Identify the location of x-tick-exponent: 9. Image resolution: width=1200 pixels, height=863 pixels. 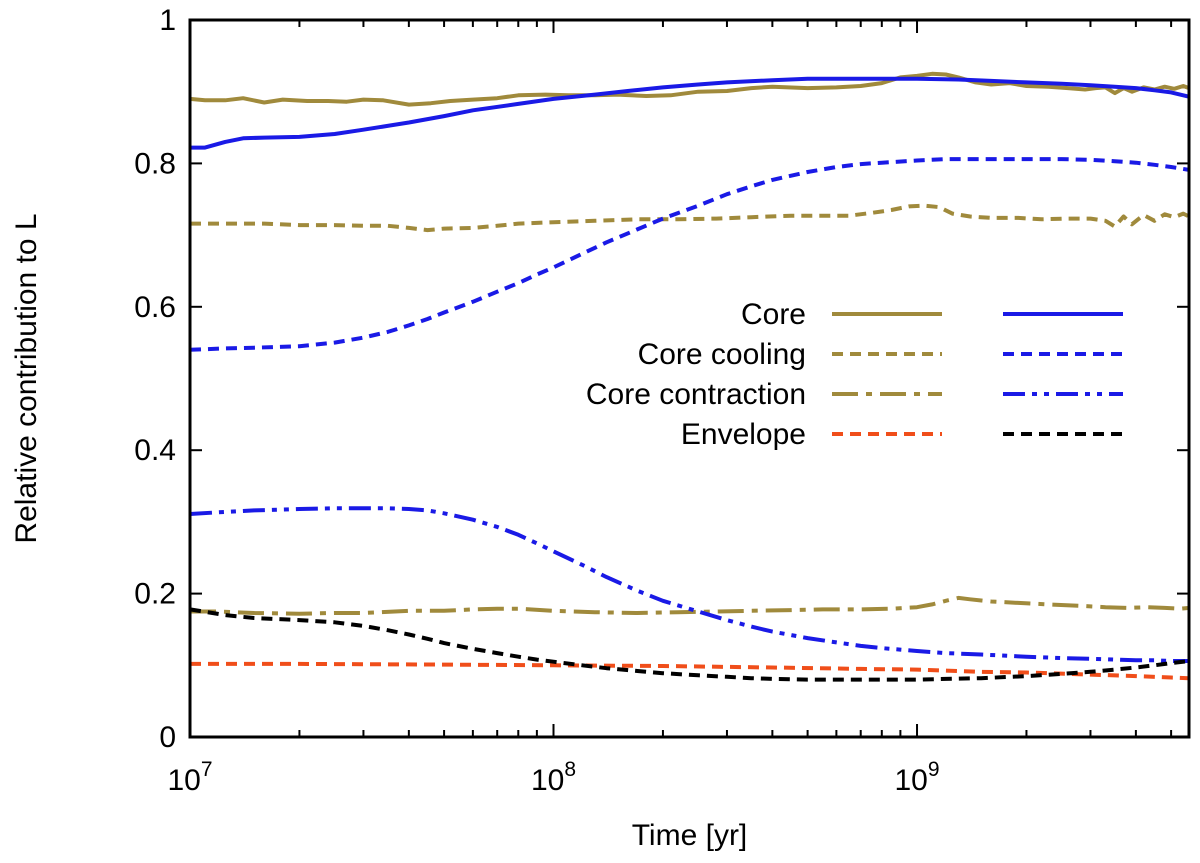
(934, 769).